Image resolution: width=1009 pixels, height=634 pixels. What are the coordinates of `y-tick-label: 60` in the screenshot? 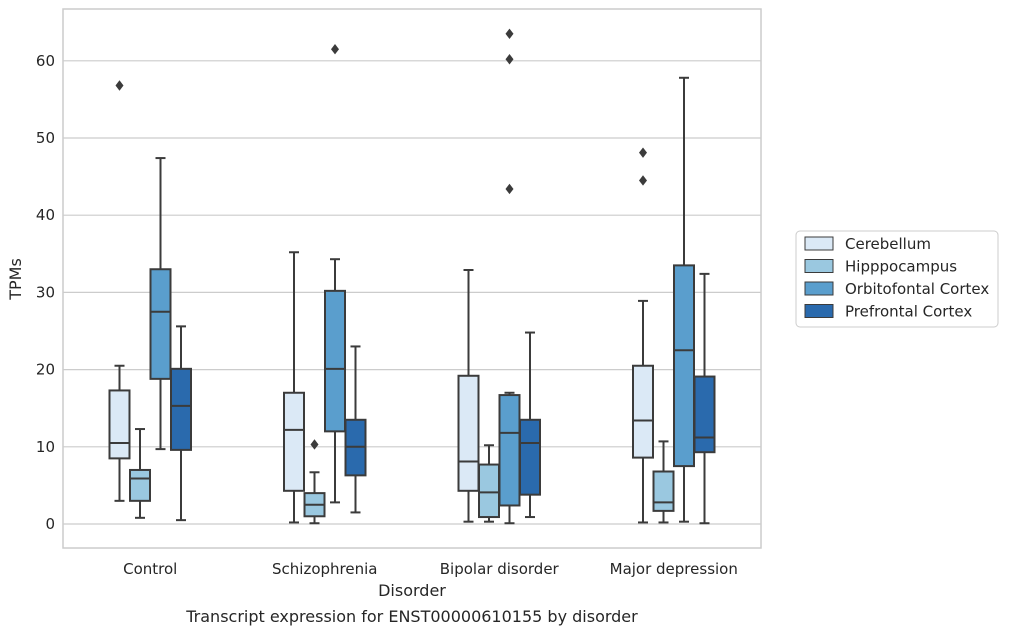 It's located at (45, 61).